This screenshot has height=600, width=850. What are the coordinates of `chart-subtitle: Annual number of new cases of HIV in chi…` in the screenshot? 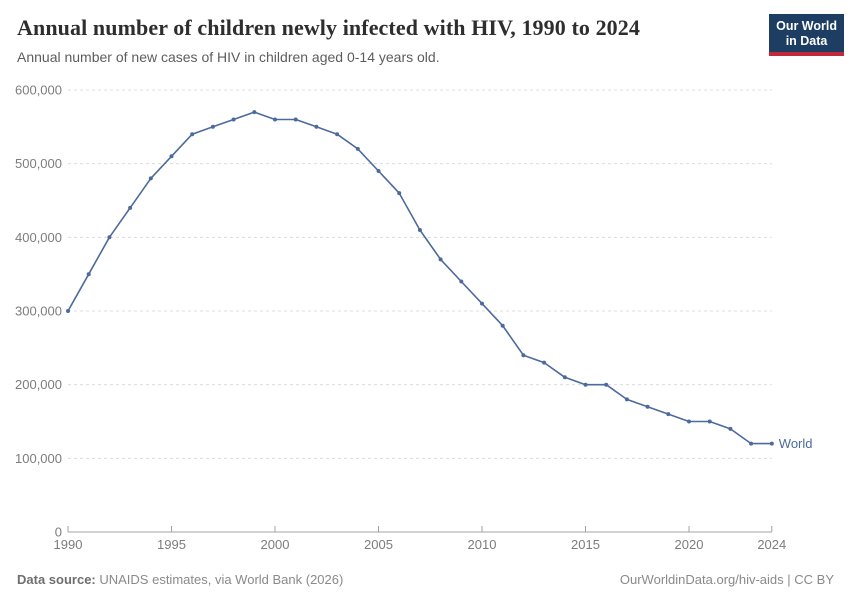 It's located at (228, 57).